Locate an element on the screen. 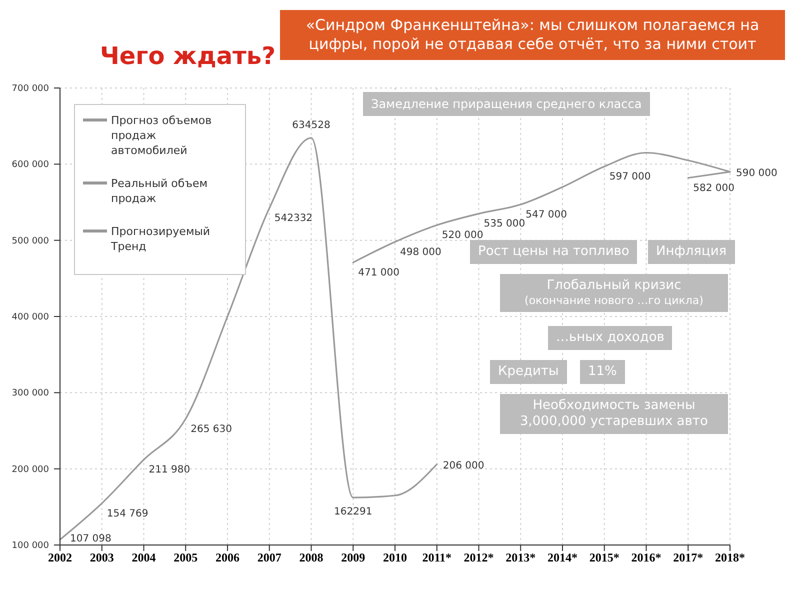  x-tick-label: 2011* is located at coordinates (437, 557).